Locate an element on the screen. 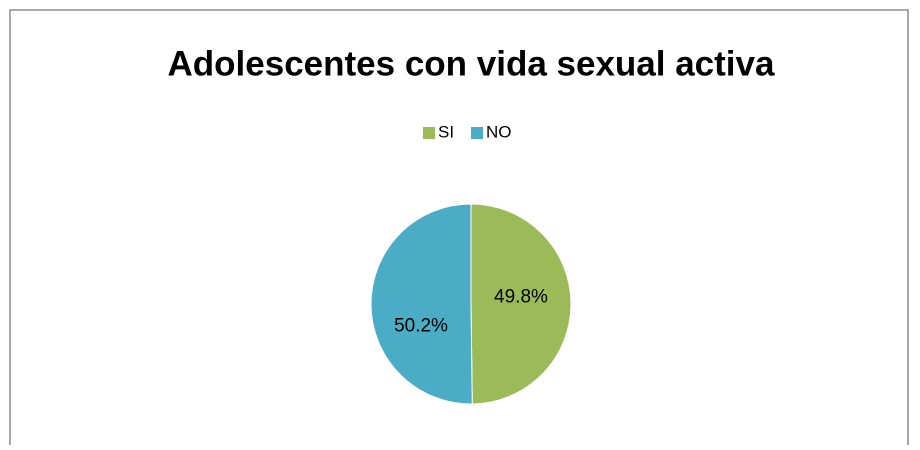 This screenshot has width=920, height=450. legend-label: SI is located at coordinates (446, 131).